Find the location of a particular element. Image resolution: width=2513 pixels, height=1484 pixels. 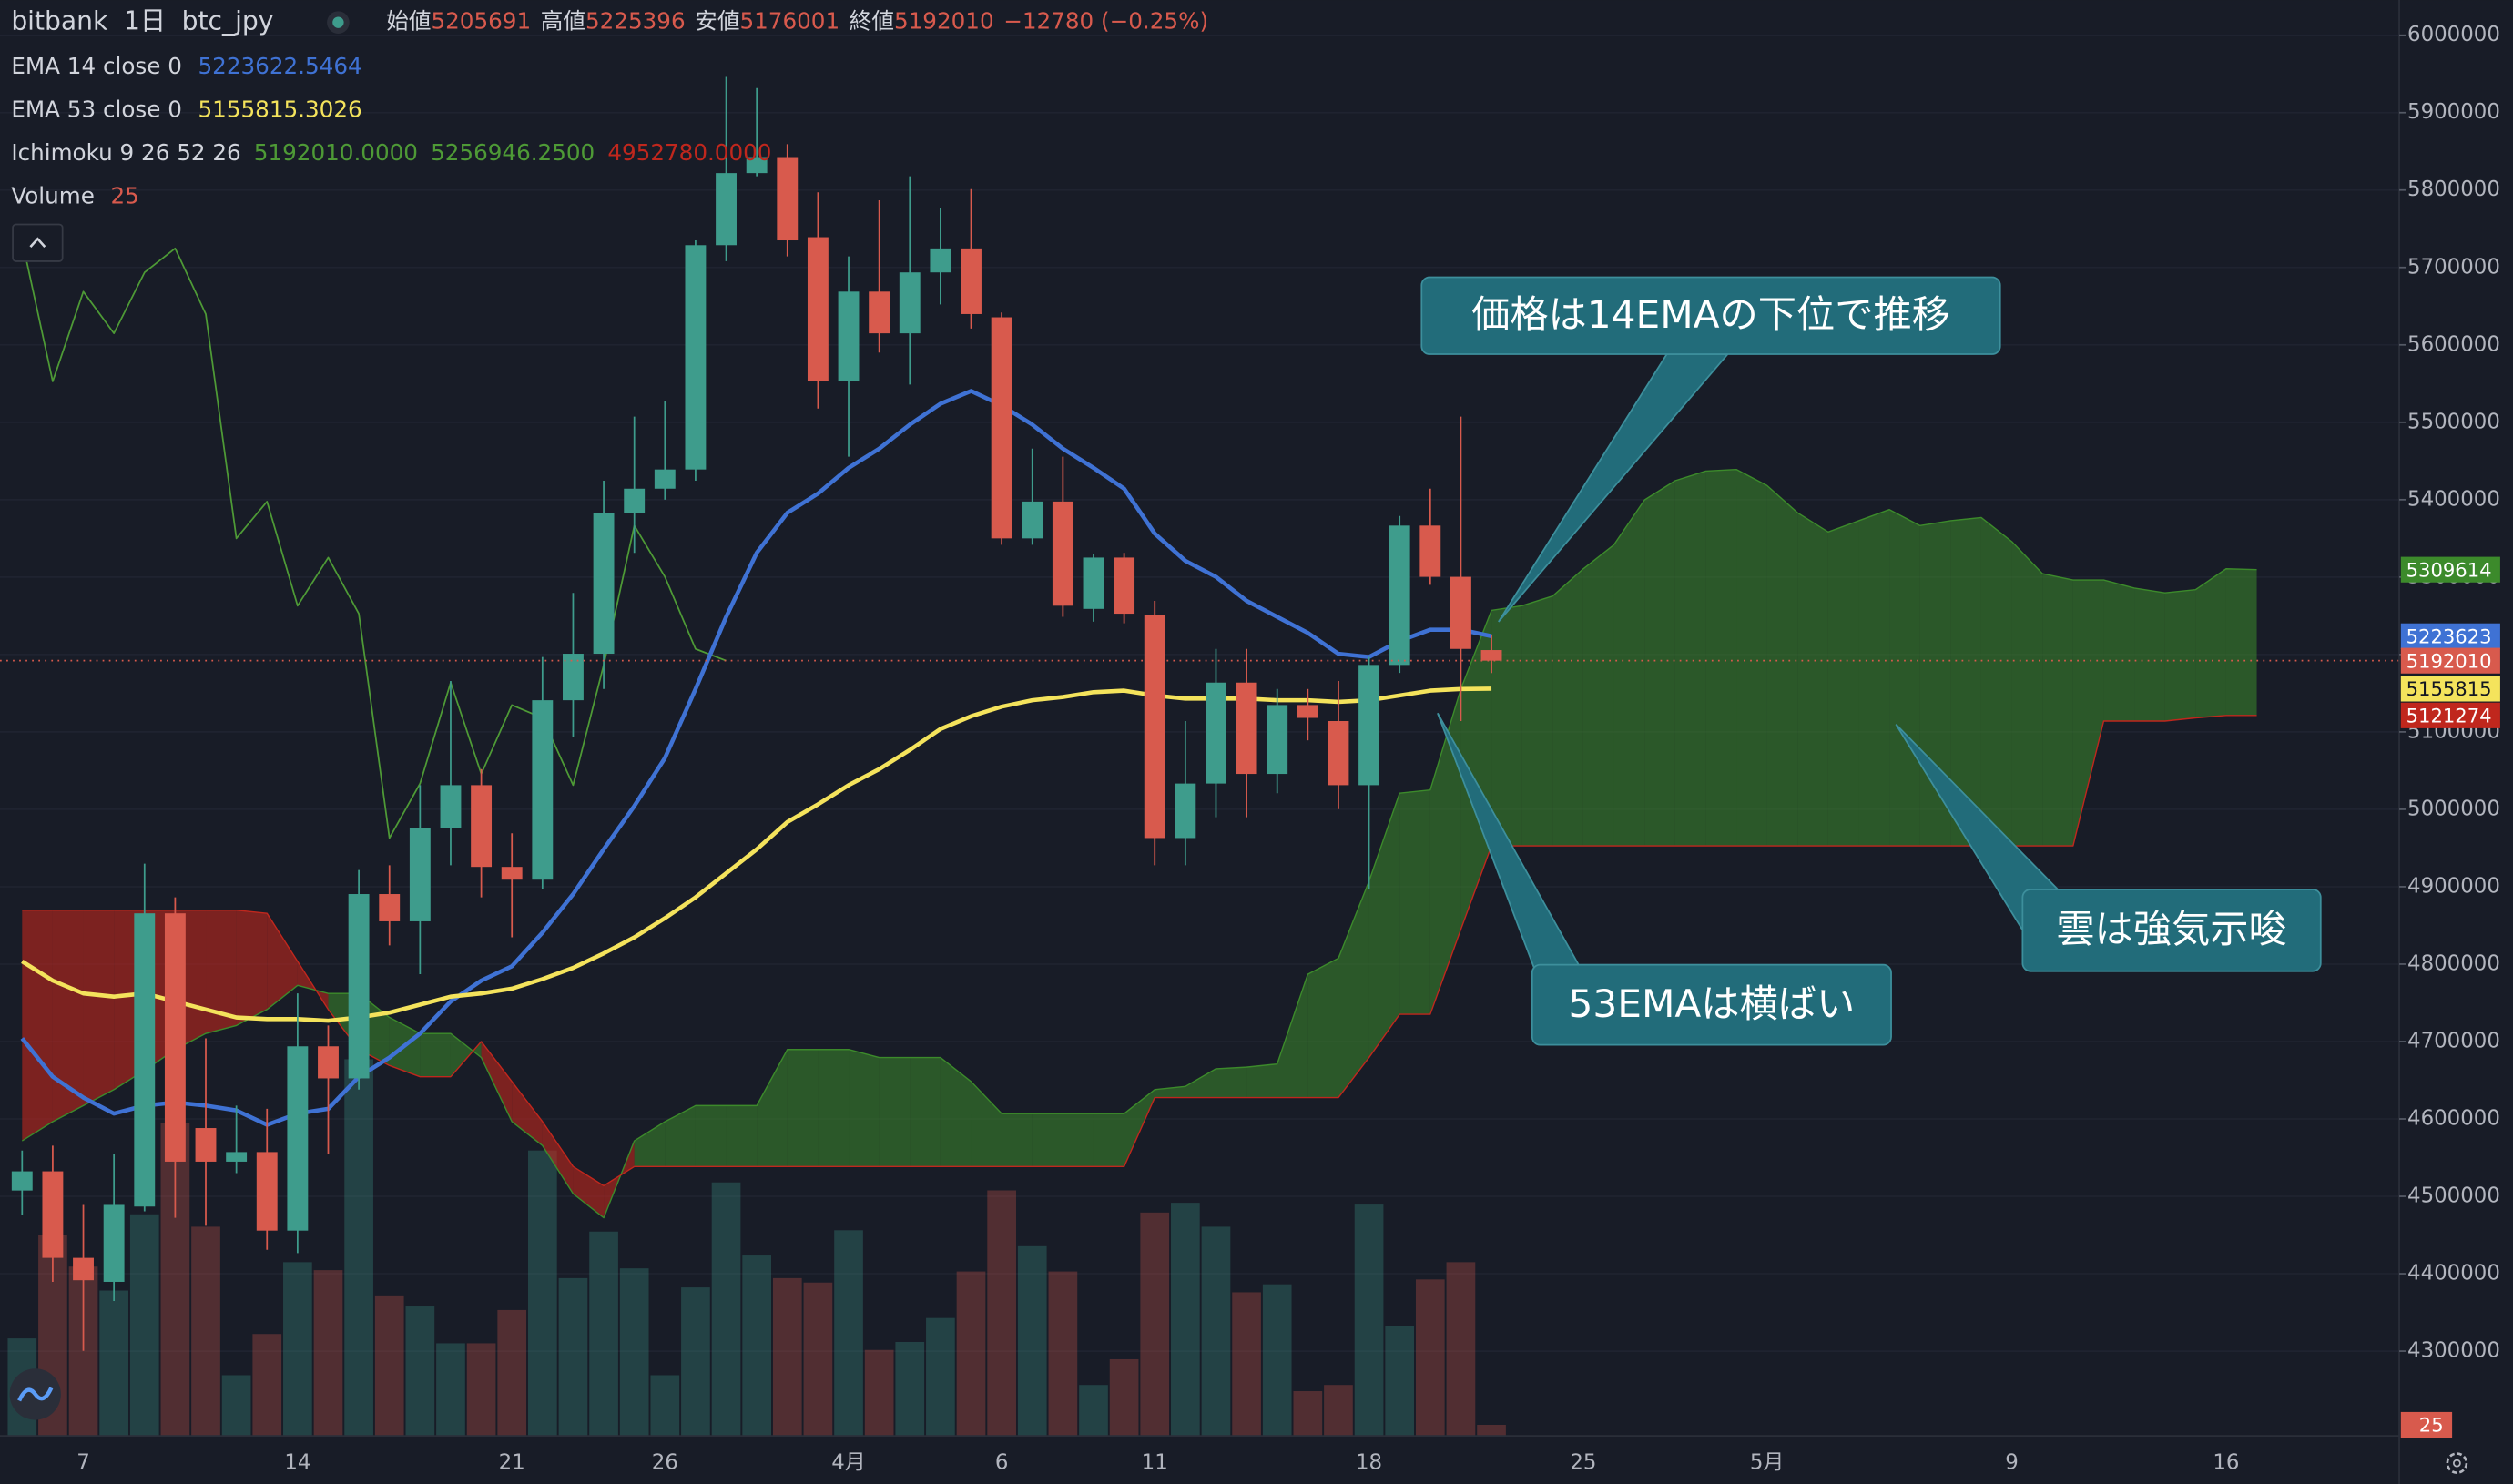

settings-icon is located at coordinates (2457, 1463).